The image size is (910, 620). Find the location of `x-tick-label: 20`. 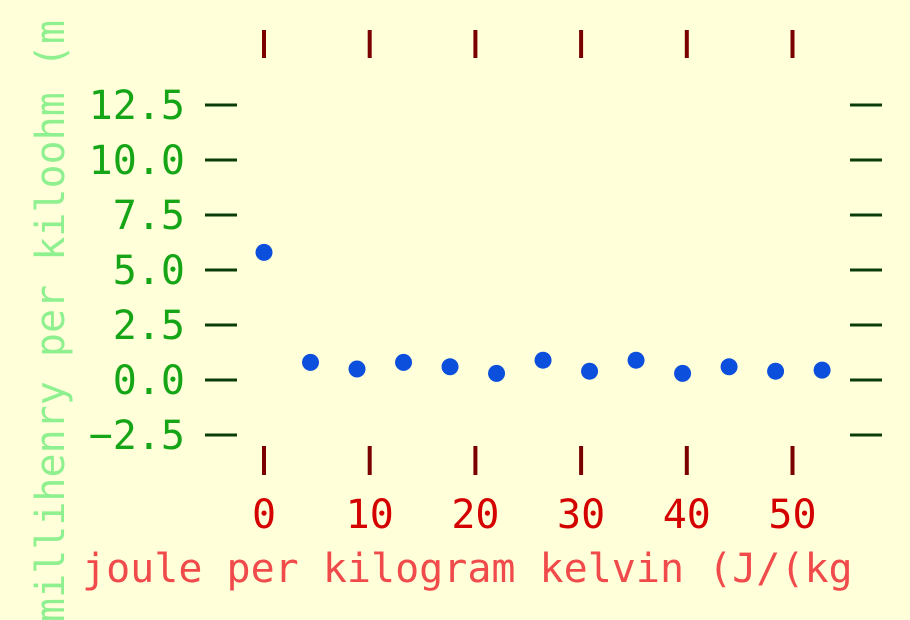

x-tick-label: 20 is located at coordinates (475, 515).